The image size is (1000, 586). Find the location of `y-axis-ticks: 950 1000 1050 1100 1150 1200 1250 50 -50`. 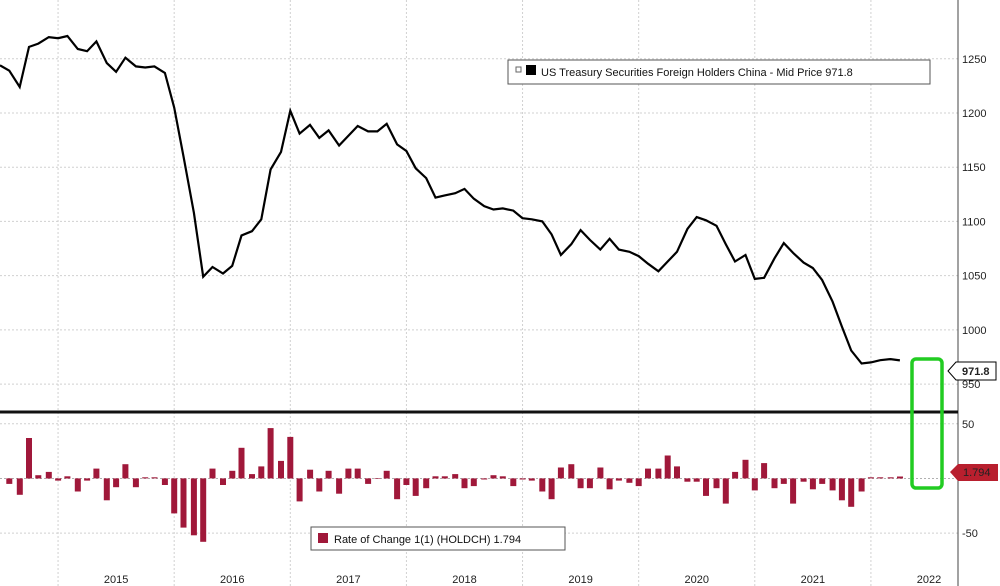

y-axis-ticks: 950 1000 1050 1100 1150 1200 1250 50 -50 is located at coordinates (974, 297).